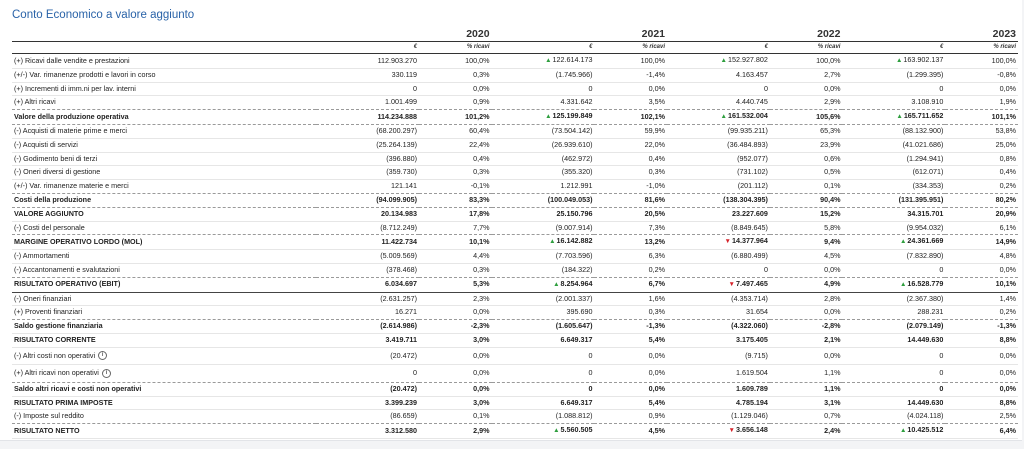  I want to click on value-cell: (731.102), so click(718, 173).